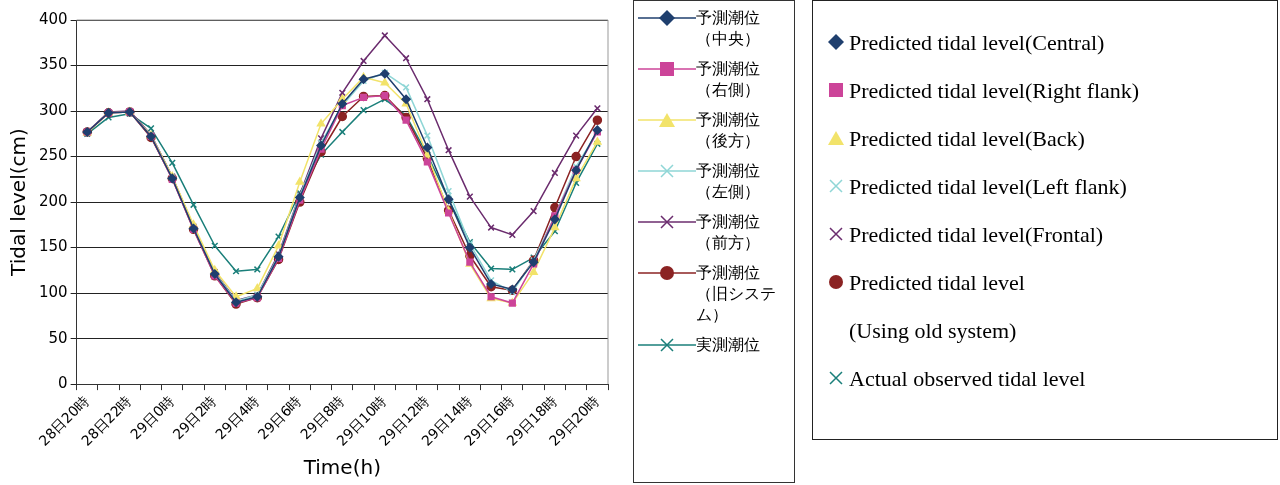 The image size is (1280, 485). Describe the element at coordinates (967, 379) in the screenshot. I see `text: Actual observed tidal level` at that location.